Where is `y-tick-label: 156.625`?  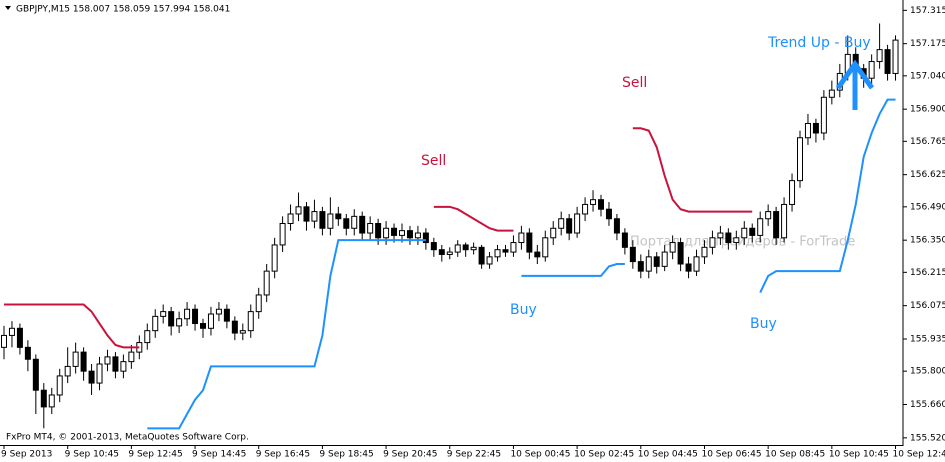 y-tick-label: 156.625 is located at coordinates (927, 175).